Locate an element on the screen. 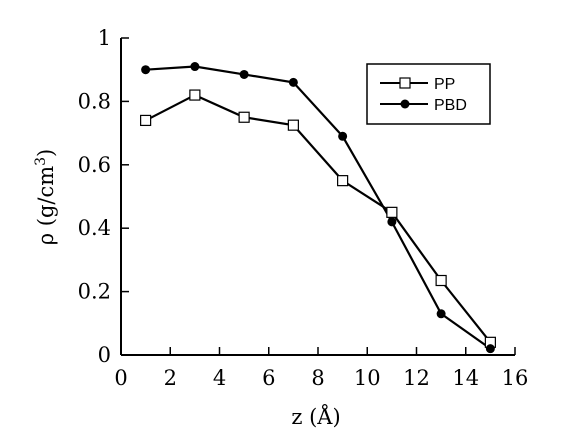 The image size is (572, 439). x-tick-label: 2 is located at coordinates (170, 378).